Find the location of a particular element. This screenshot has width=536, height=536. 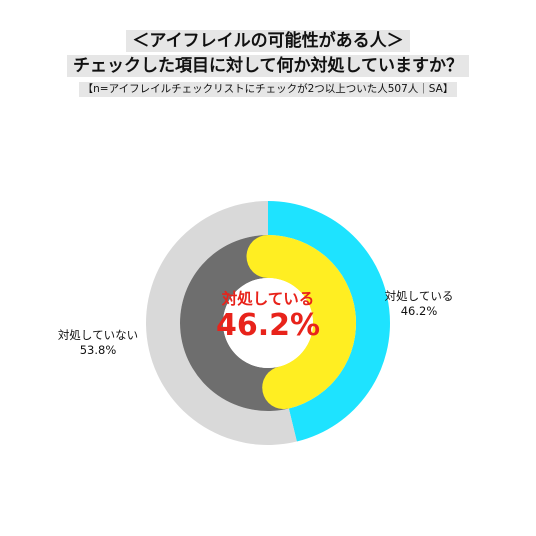

inner-ring-cap-end is located at coordinates (284, 388).